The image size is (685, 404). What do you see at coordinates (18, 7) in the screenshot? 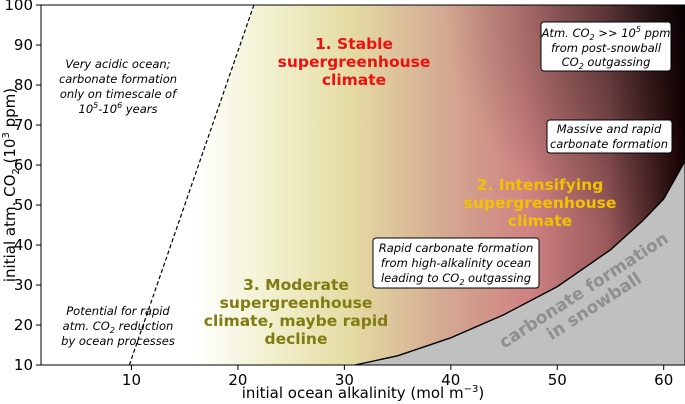
I see `y-tick-label: 100` at bounding box center [18, 7].